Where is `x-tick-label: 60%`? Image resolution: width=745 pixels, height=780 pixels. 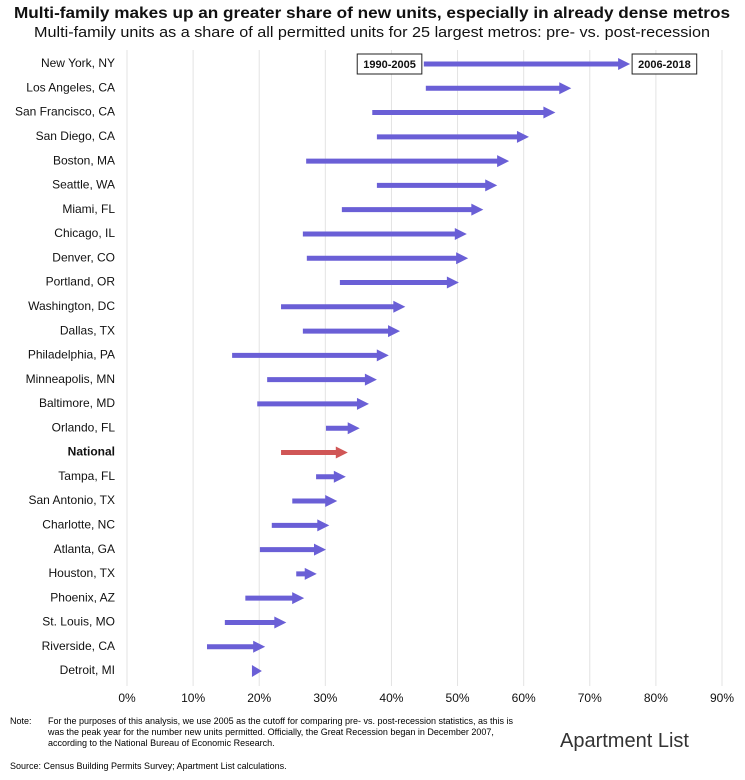
x-tick-label: 60% is located at coordinates (524, 698).